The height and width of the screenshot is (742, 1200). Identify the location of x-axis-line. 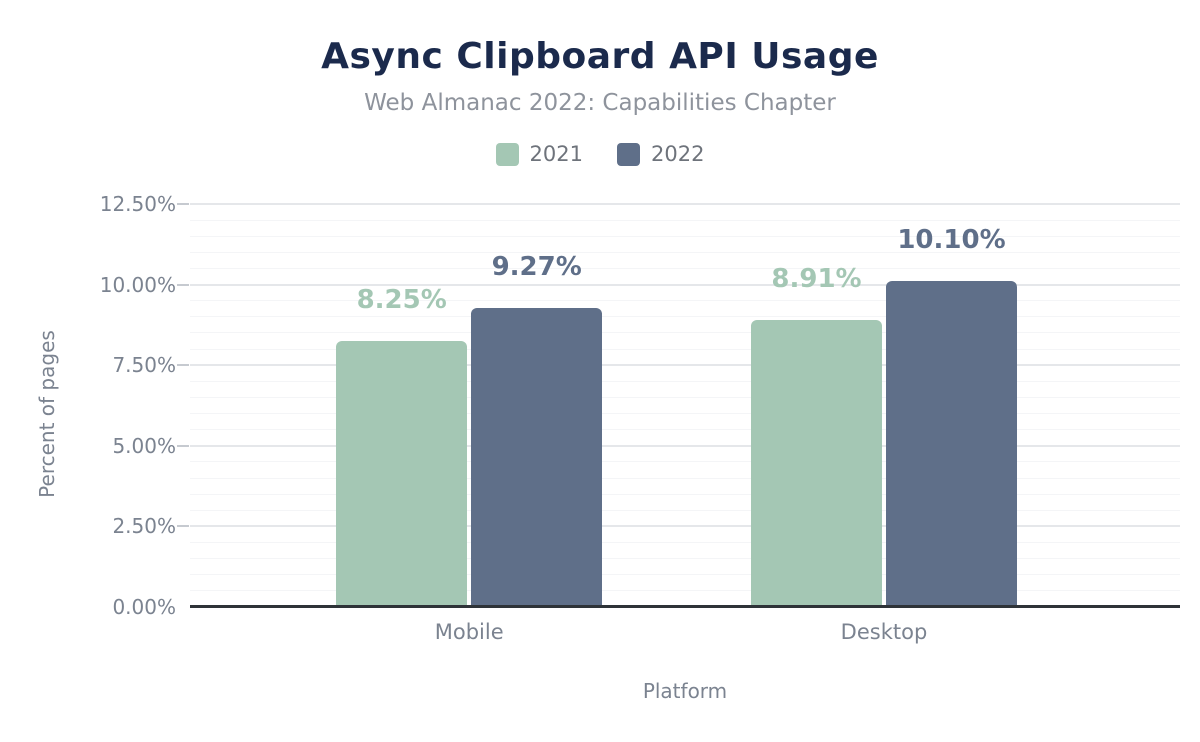
(685, 606).